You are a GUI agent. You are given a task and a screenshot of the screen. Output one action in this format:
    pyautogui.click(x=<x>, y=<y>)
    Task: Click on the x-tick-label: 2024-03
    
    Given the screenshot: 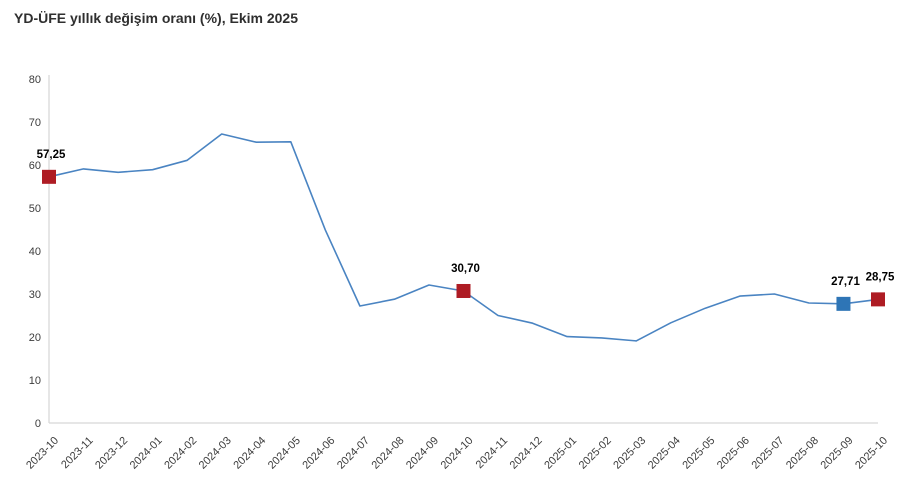 What is the action you would take?
    pyautogui.click(x=215, y=453)
    